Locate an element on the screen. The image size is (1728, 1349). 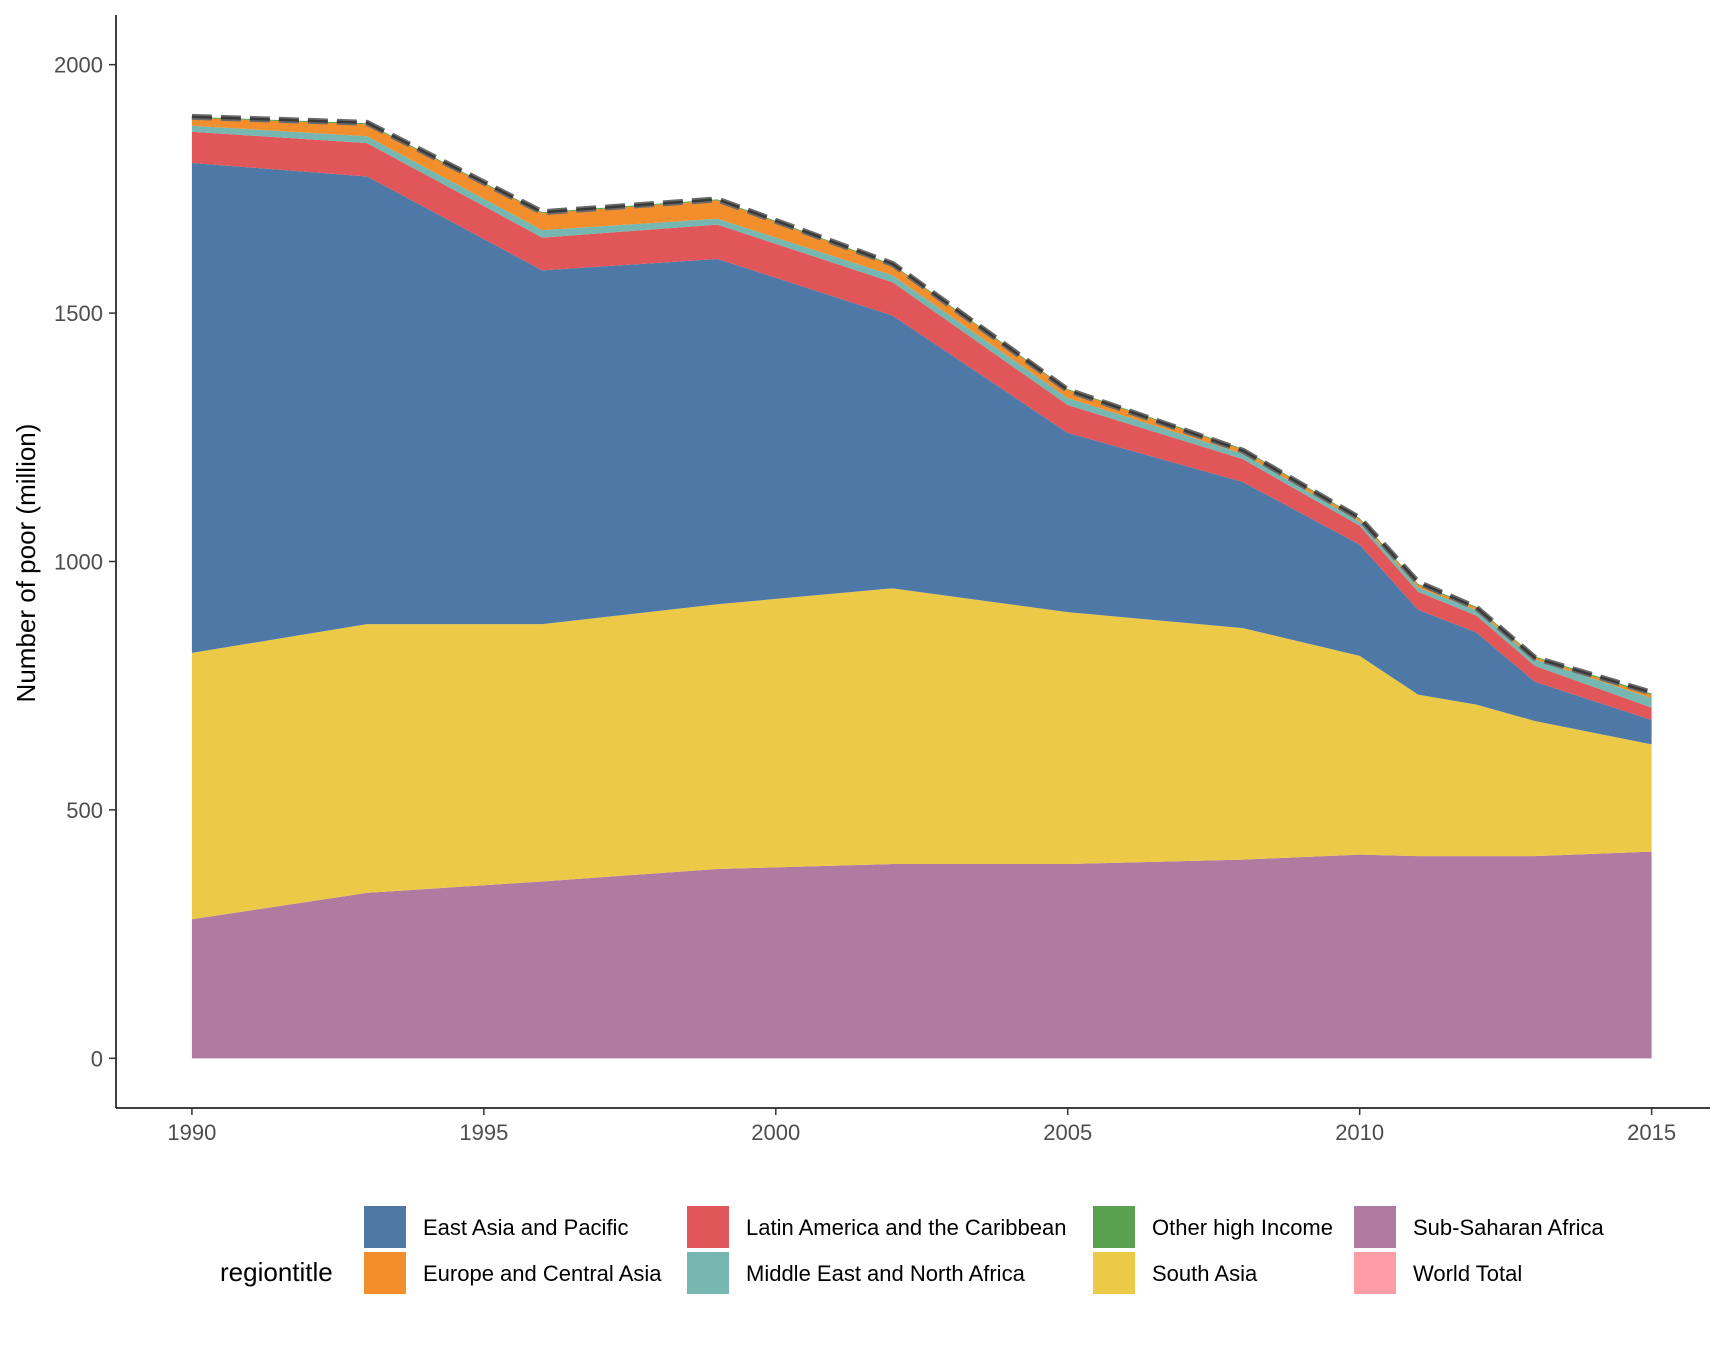
legend-item-sub-saharan-africa: Sub-Saharan Africa is located at coordinates (1479, 1227).